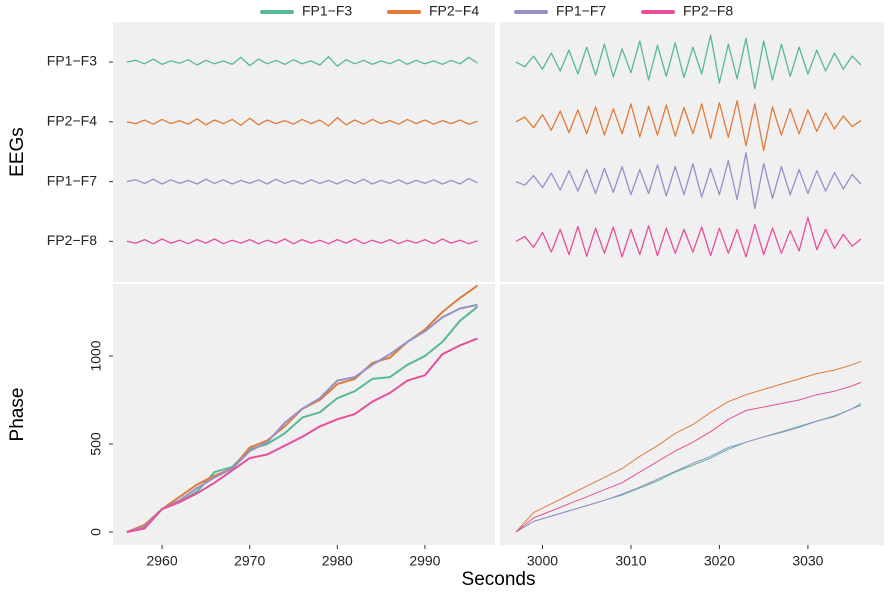 The height and width of the screenshot is (592, 889). Describe the element at coordinates (249, 561) in the screenshot. I see `x-tick-label: 2970` at that location.